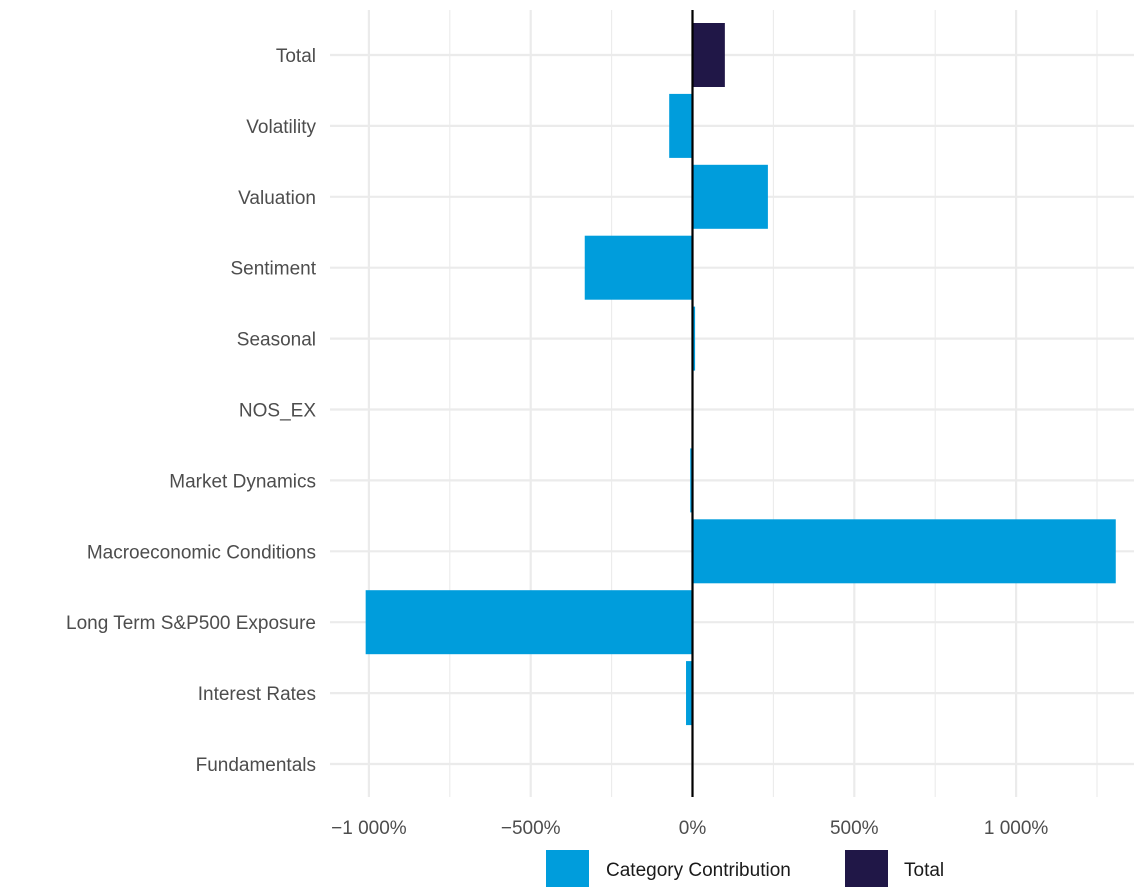 The height and width of the screenshot is (888, 1146). I want to click on legend: Category Contribution Total, so click(745, 868).